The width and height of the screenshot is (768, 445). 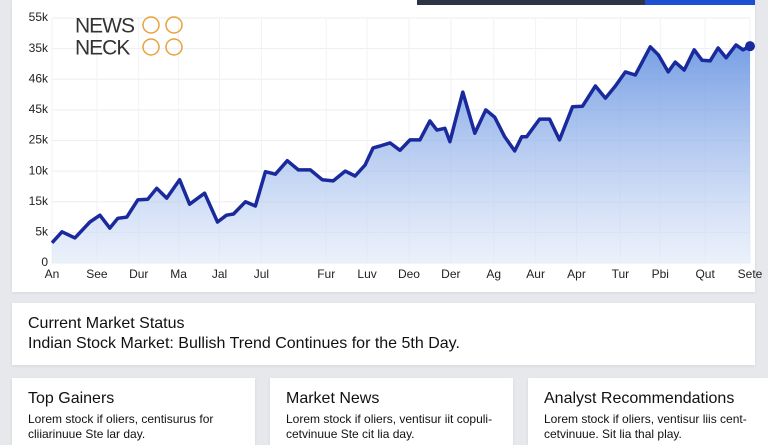 What do you see at coordinates (621, 274) in the screenshot?
I see `x-tick-label: Tur` at bounding box center [621, 274].